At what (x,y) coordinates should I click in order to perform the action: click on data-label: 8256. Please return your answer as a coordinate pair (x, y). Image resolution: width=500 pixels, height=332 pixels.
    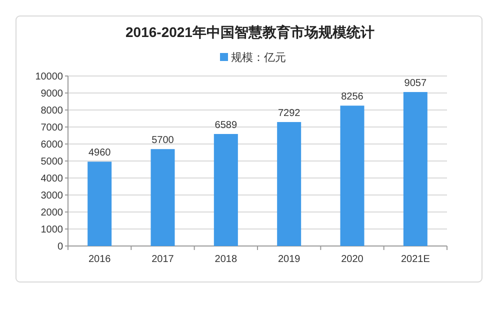
    Looking at the image, I should click on (352, 97).